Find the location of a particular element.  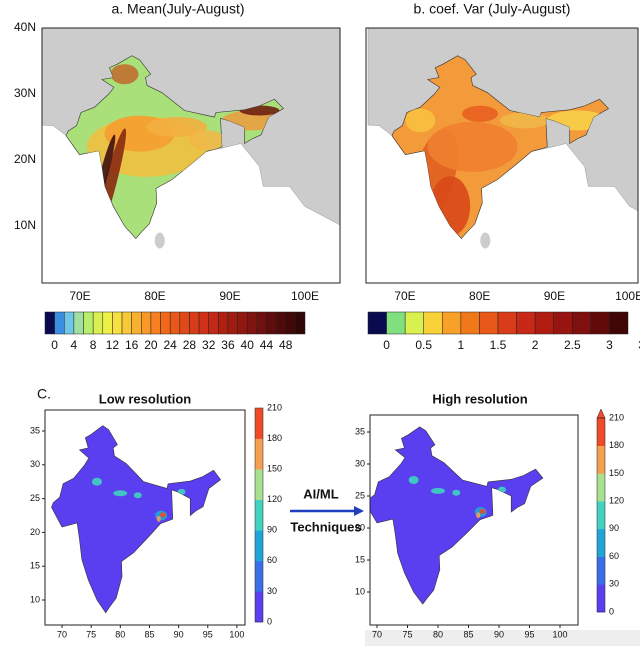

colorbar-label: 180 is located at coordinates (274, 438).